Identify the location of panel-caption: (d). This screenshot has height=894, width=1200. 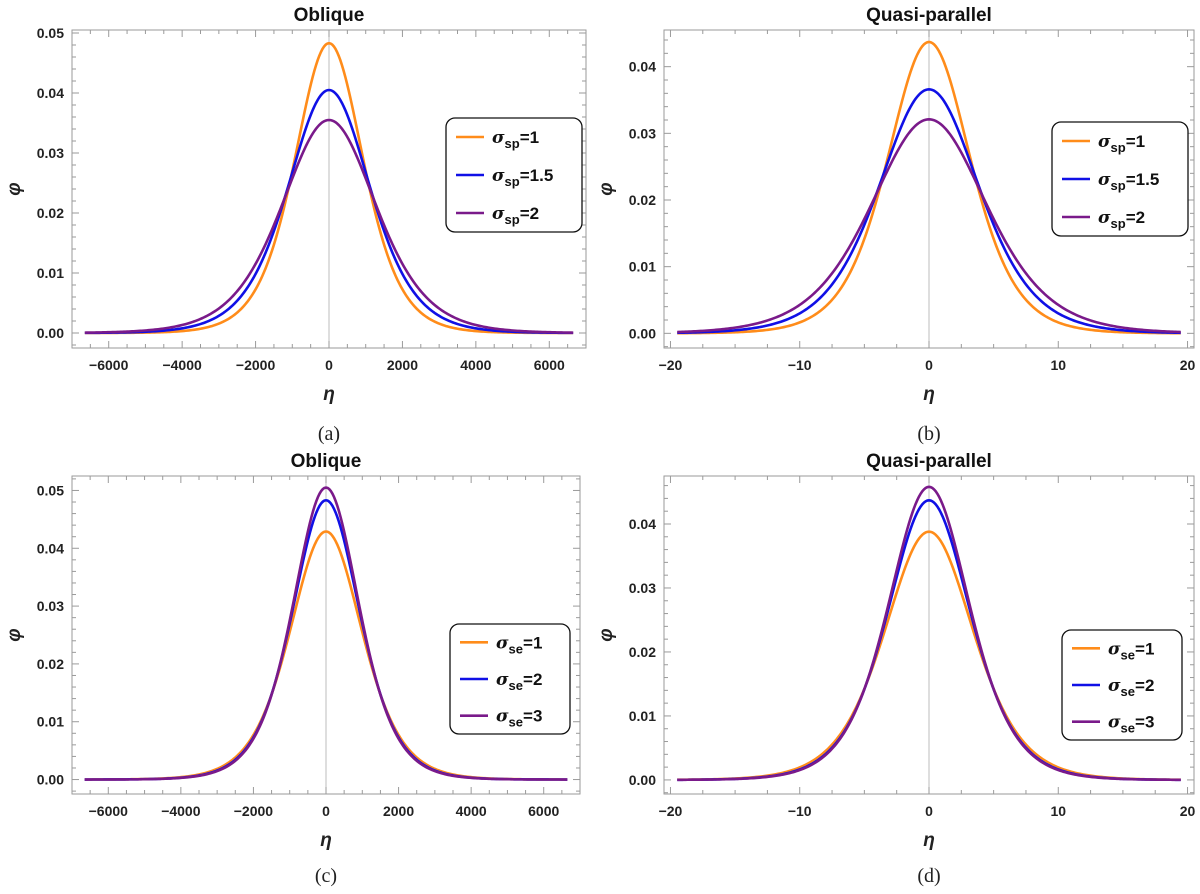
(928, 876).